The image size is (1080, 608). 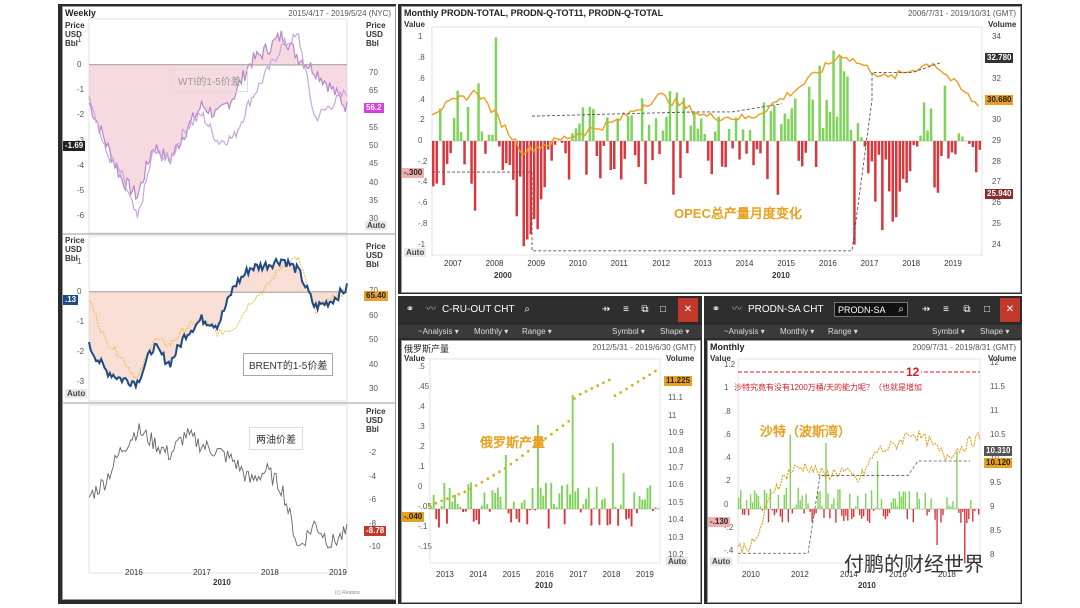 What do you see at coordinates (218, 323) in the screenshot?
I see `brent-spread-area` at bounding box center [218, 323].